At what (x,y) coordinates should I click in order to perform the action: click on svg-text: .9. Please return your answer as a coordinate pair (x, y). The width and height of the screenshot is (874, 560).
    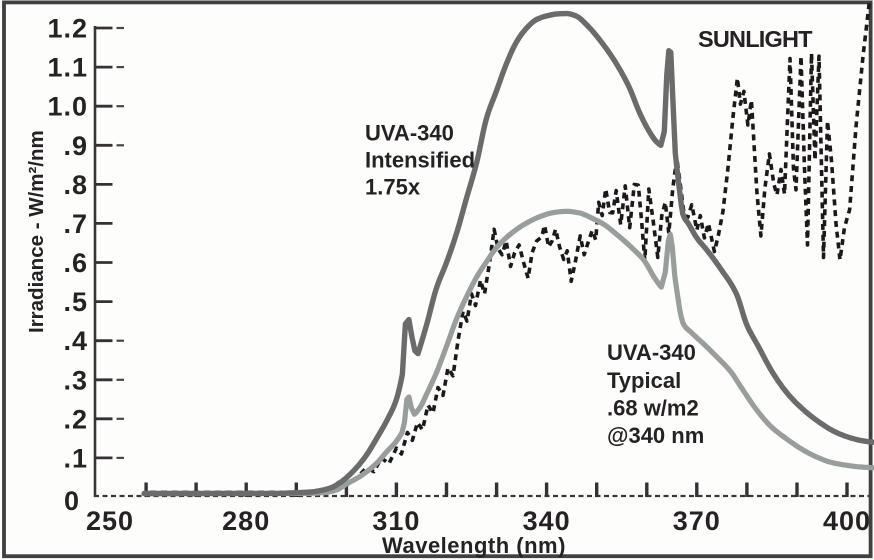
    Looking at the image, I should click on (75, 146).